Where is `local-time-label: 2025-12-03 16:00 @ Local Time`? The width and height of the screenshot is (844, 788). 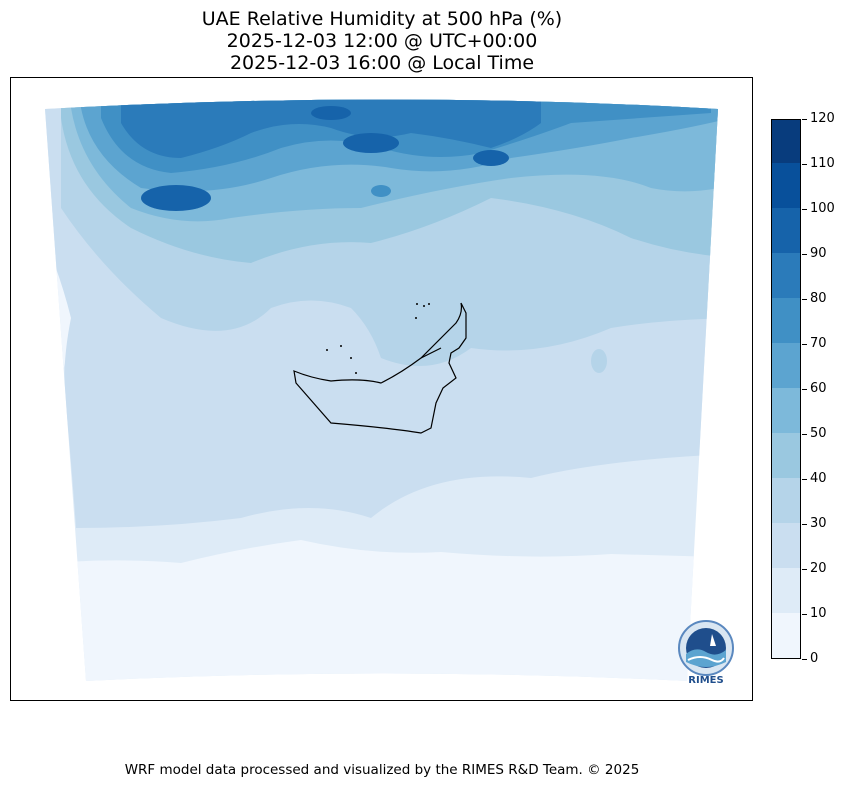
local-time-label: 2025-12-03 16:00 @ Local Time is located at coordinates (382, 63).